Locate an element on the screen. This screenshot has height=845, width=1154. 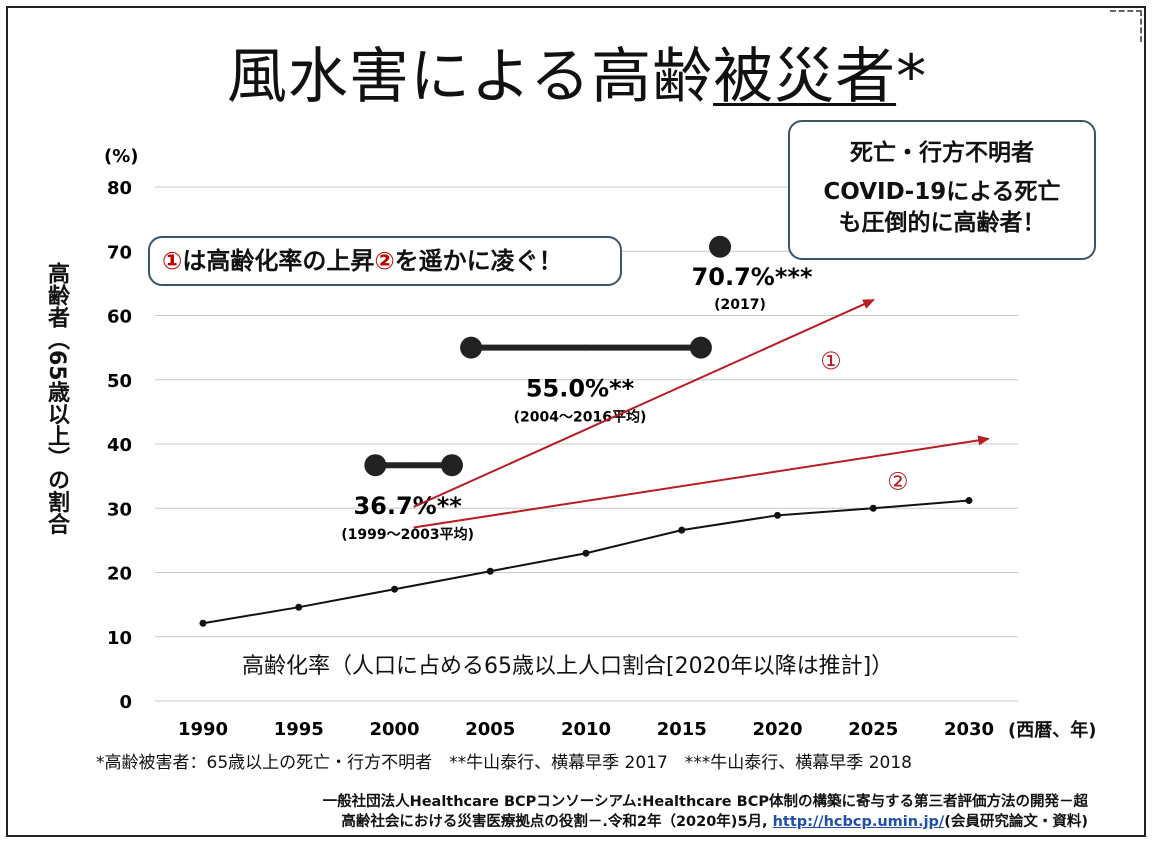
trend-arrow-label: ① is located at coordinates (831, 361).